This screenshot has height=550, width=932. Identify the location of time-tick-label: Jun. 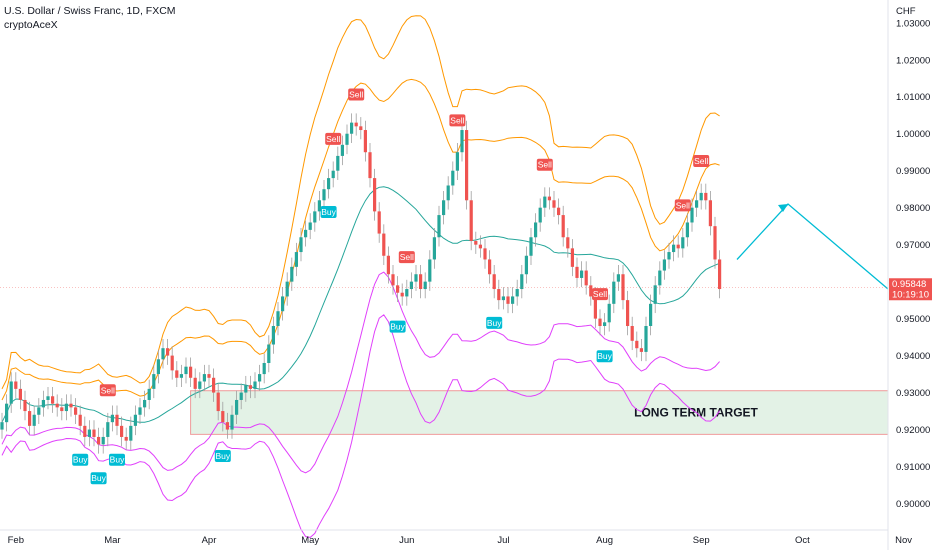
(406, 540).